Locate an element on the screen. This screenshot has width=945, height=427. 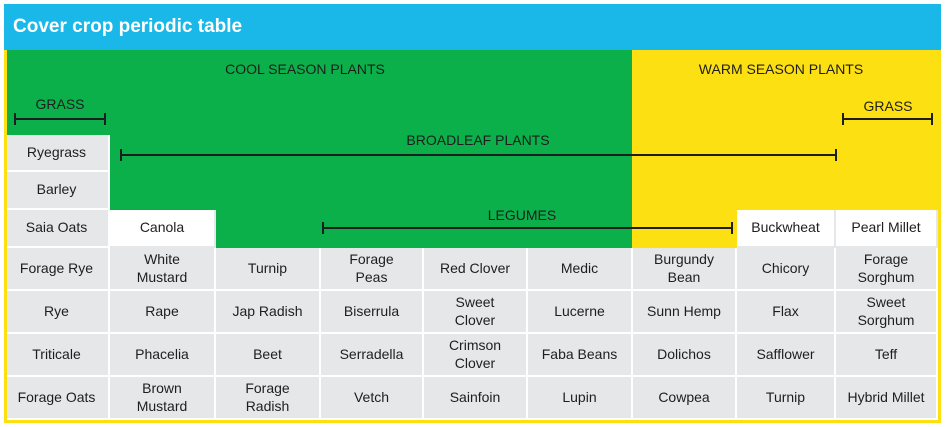
crop-cell: Rape is located at coordinates (163, 312).